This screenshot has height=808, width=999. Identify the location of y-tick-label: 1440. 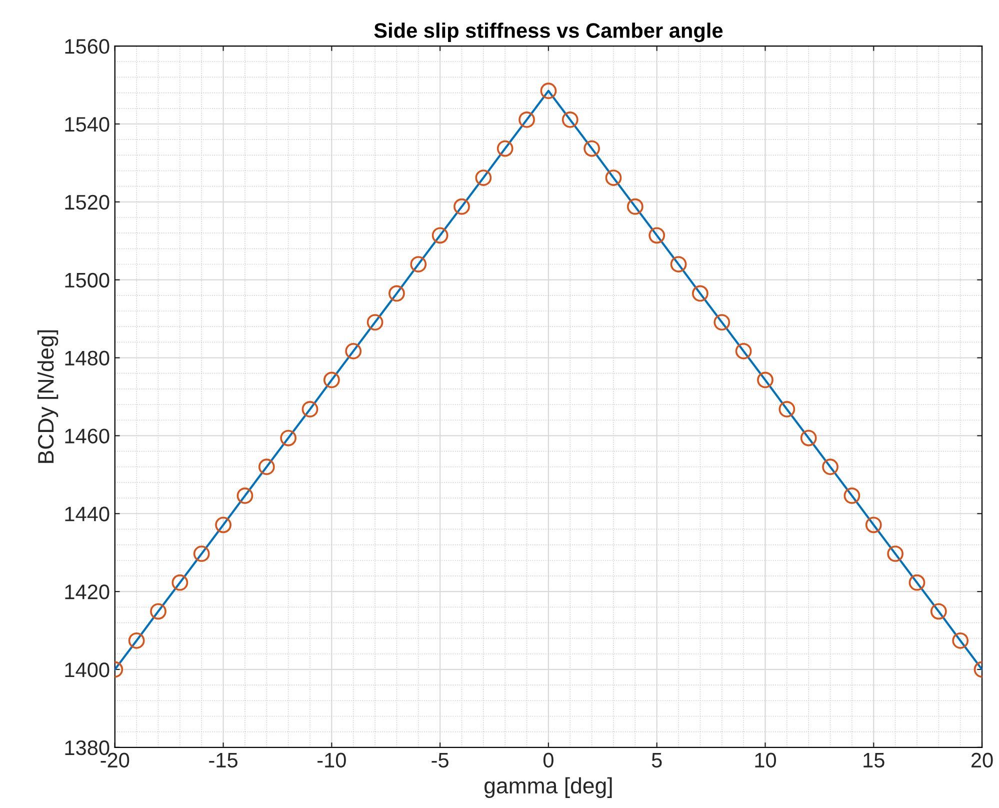
(87, 514).